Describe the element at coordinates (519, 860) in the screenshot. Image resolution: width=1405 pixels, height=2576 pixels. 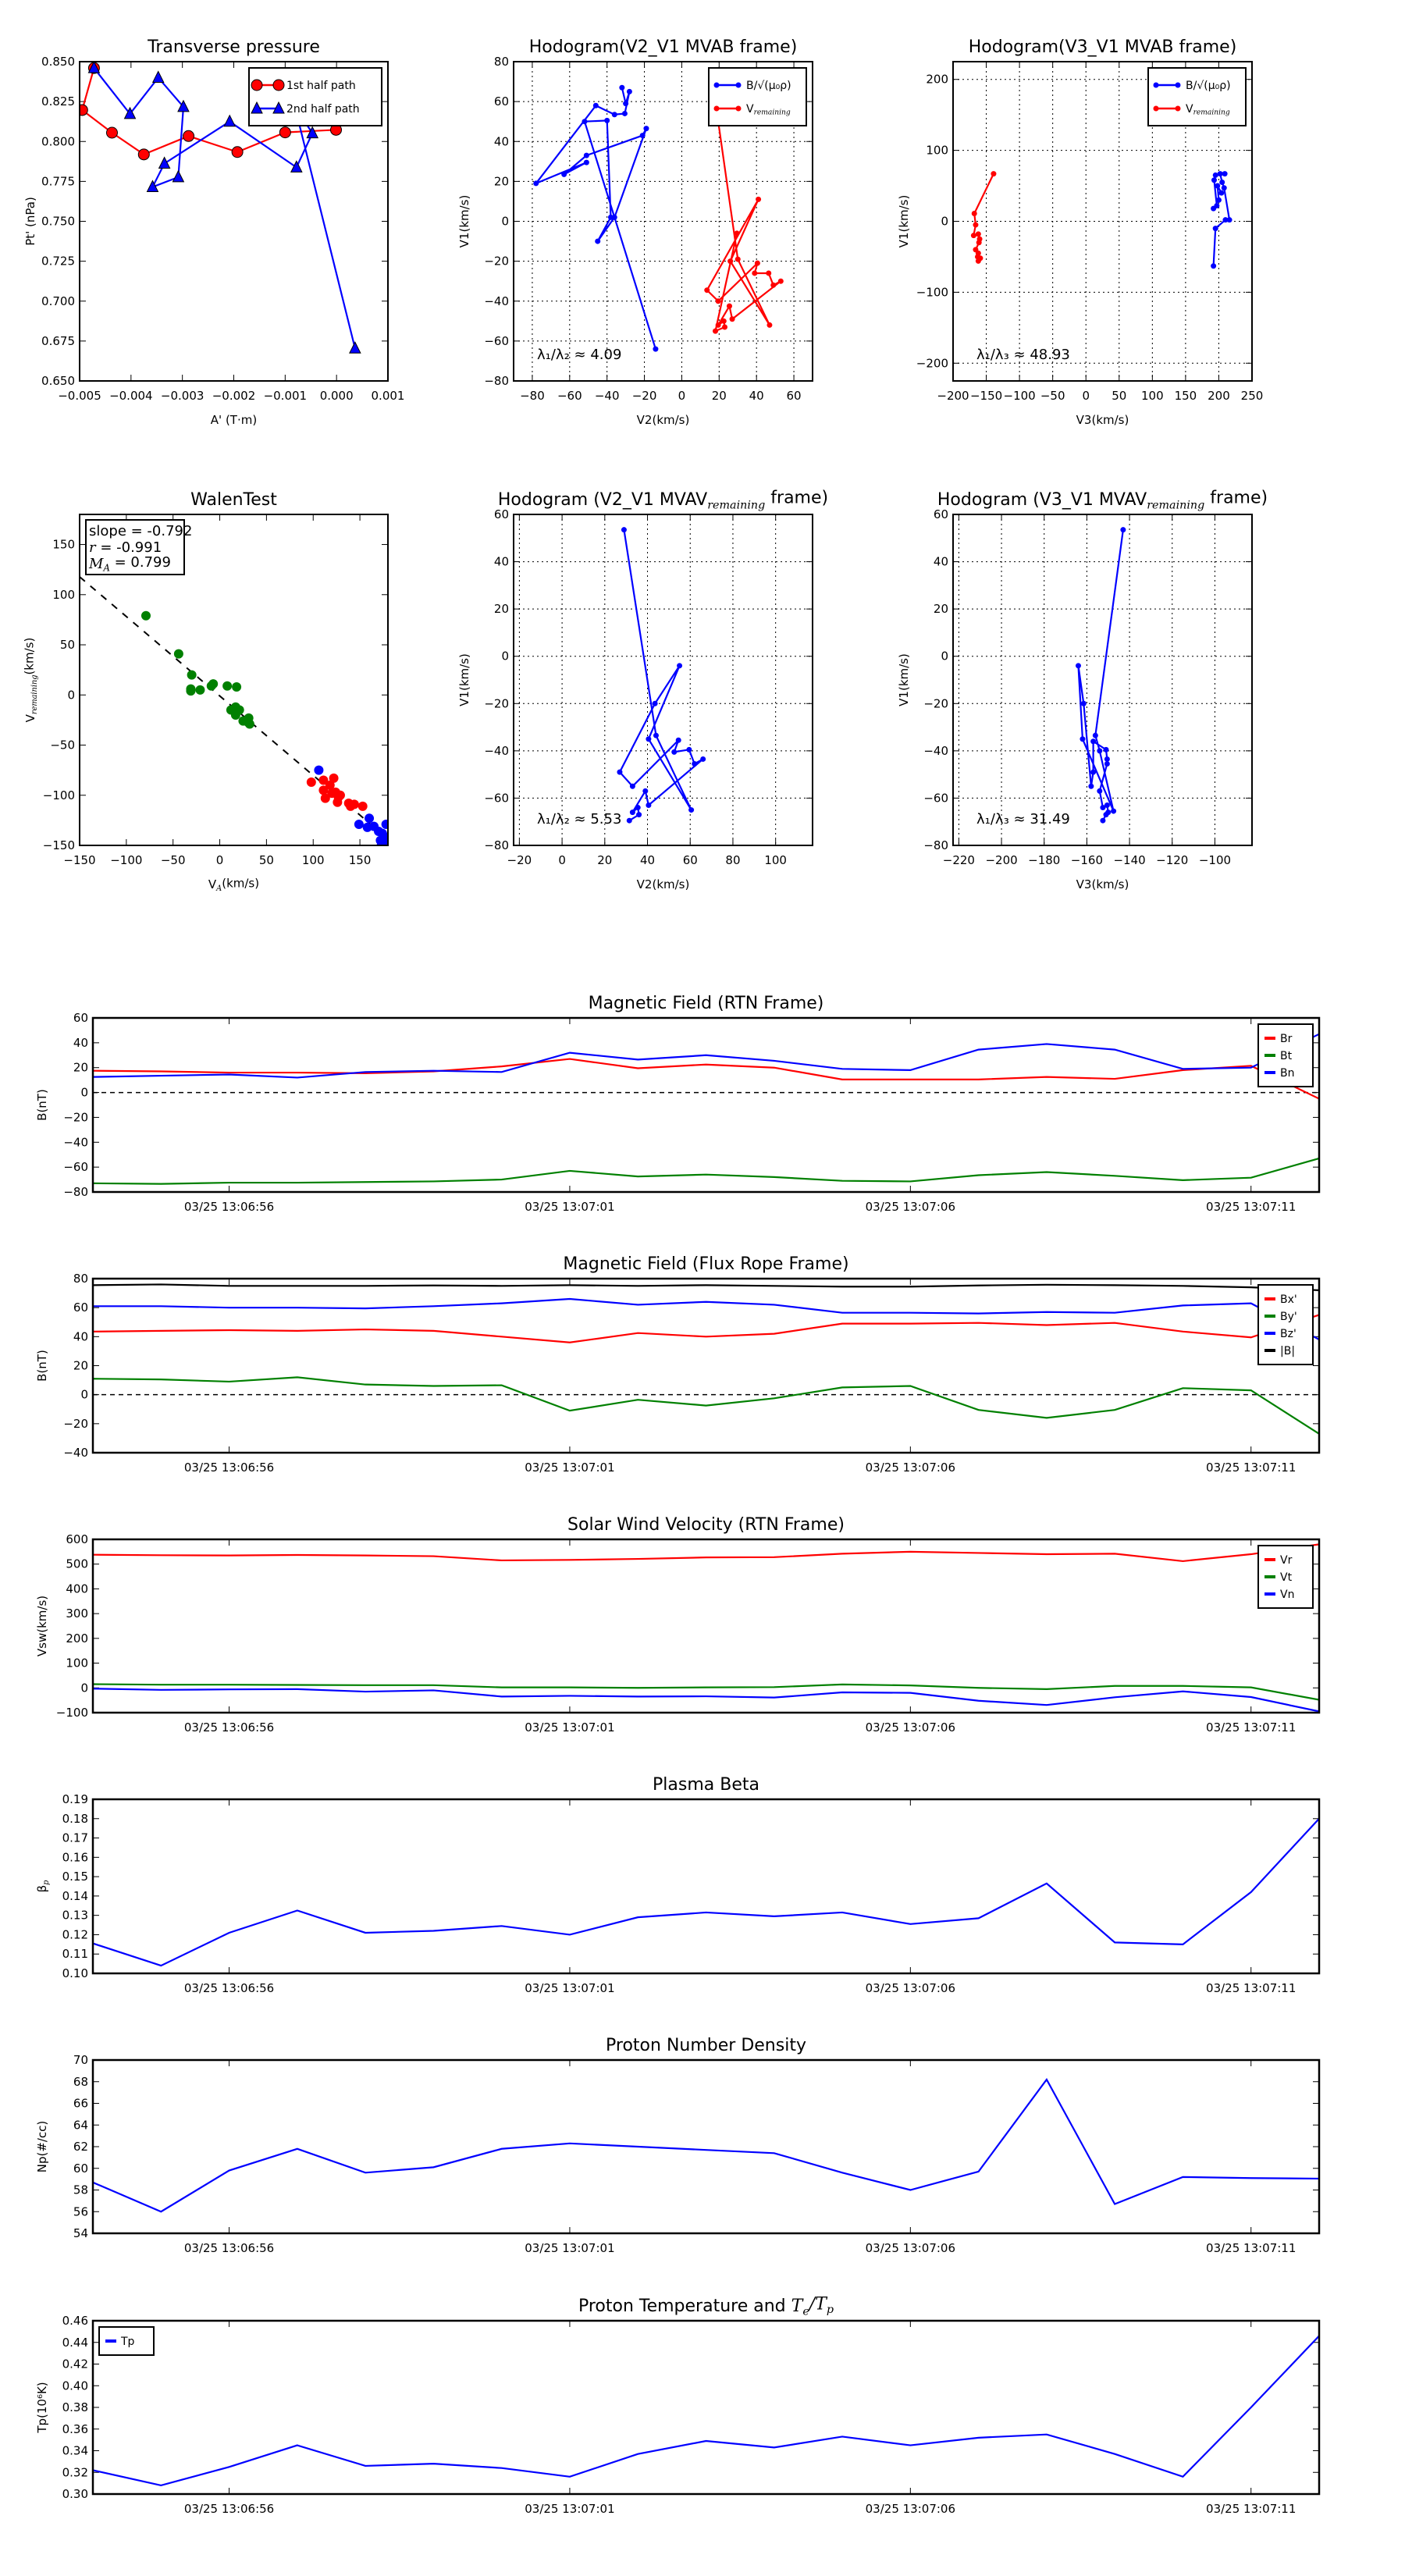
I see `x-tick-label: −20` at that location.